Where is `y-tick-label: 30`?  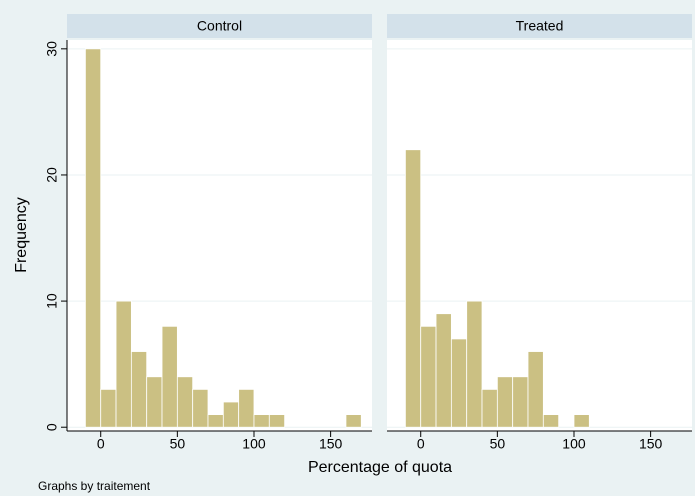
y-tick-label: 30 is located at coordinates (52, 49).